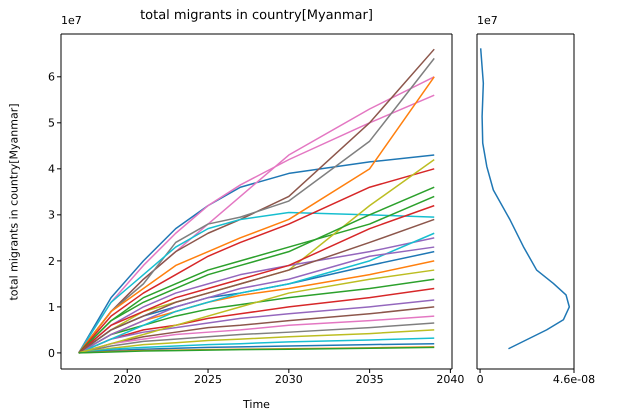 This screenshot has width=617, height=416. I want to click on x-tick-label: 2030, so click(288, 379).